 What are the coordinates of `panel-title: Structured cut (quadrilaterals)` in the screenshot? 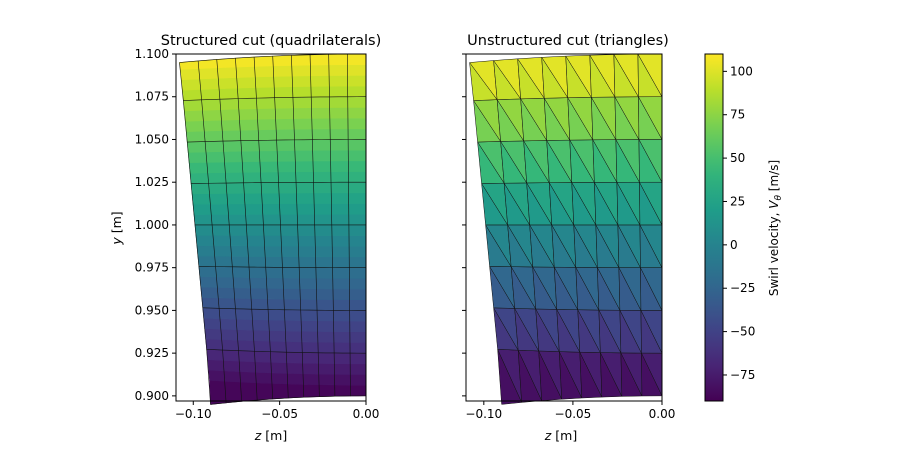 It's located at (271, 41).